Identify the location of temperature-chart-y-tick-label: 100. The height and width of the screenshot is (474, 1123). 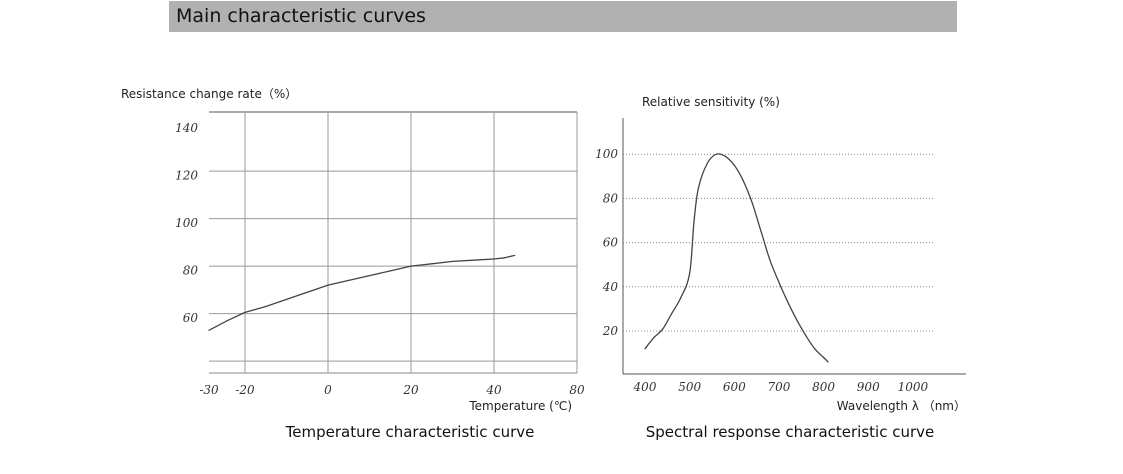
(186, 223).